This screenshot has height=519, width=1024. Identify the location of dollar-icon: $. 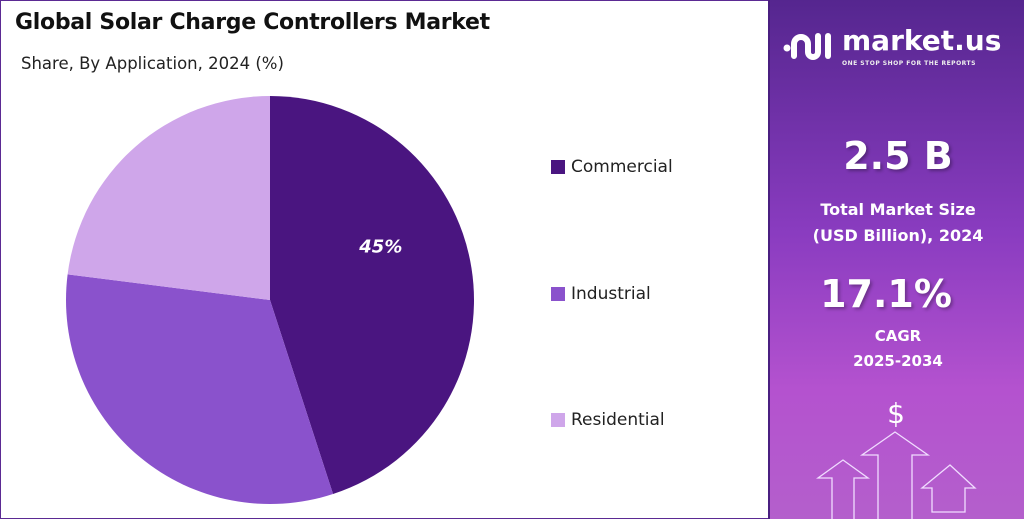
(896, 413).